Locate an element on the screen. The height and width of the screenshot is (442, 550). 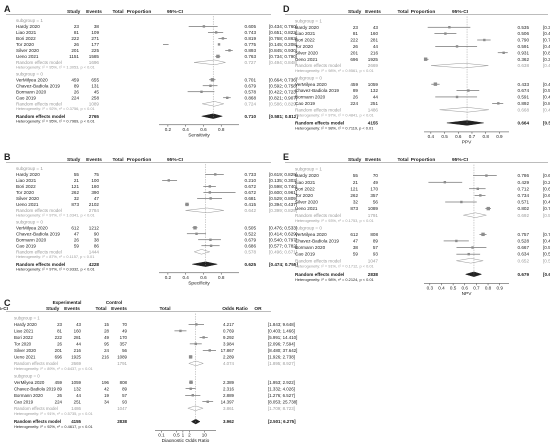
study-count: 696 is located at coordinates (354, 59).